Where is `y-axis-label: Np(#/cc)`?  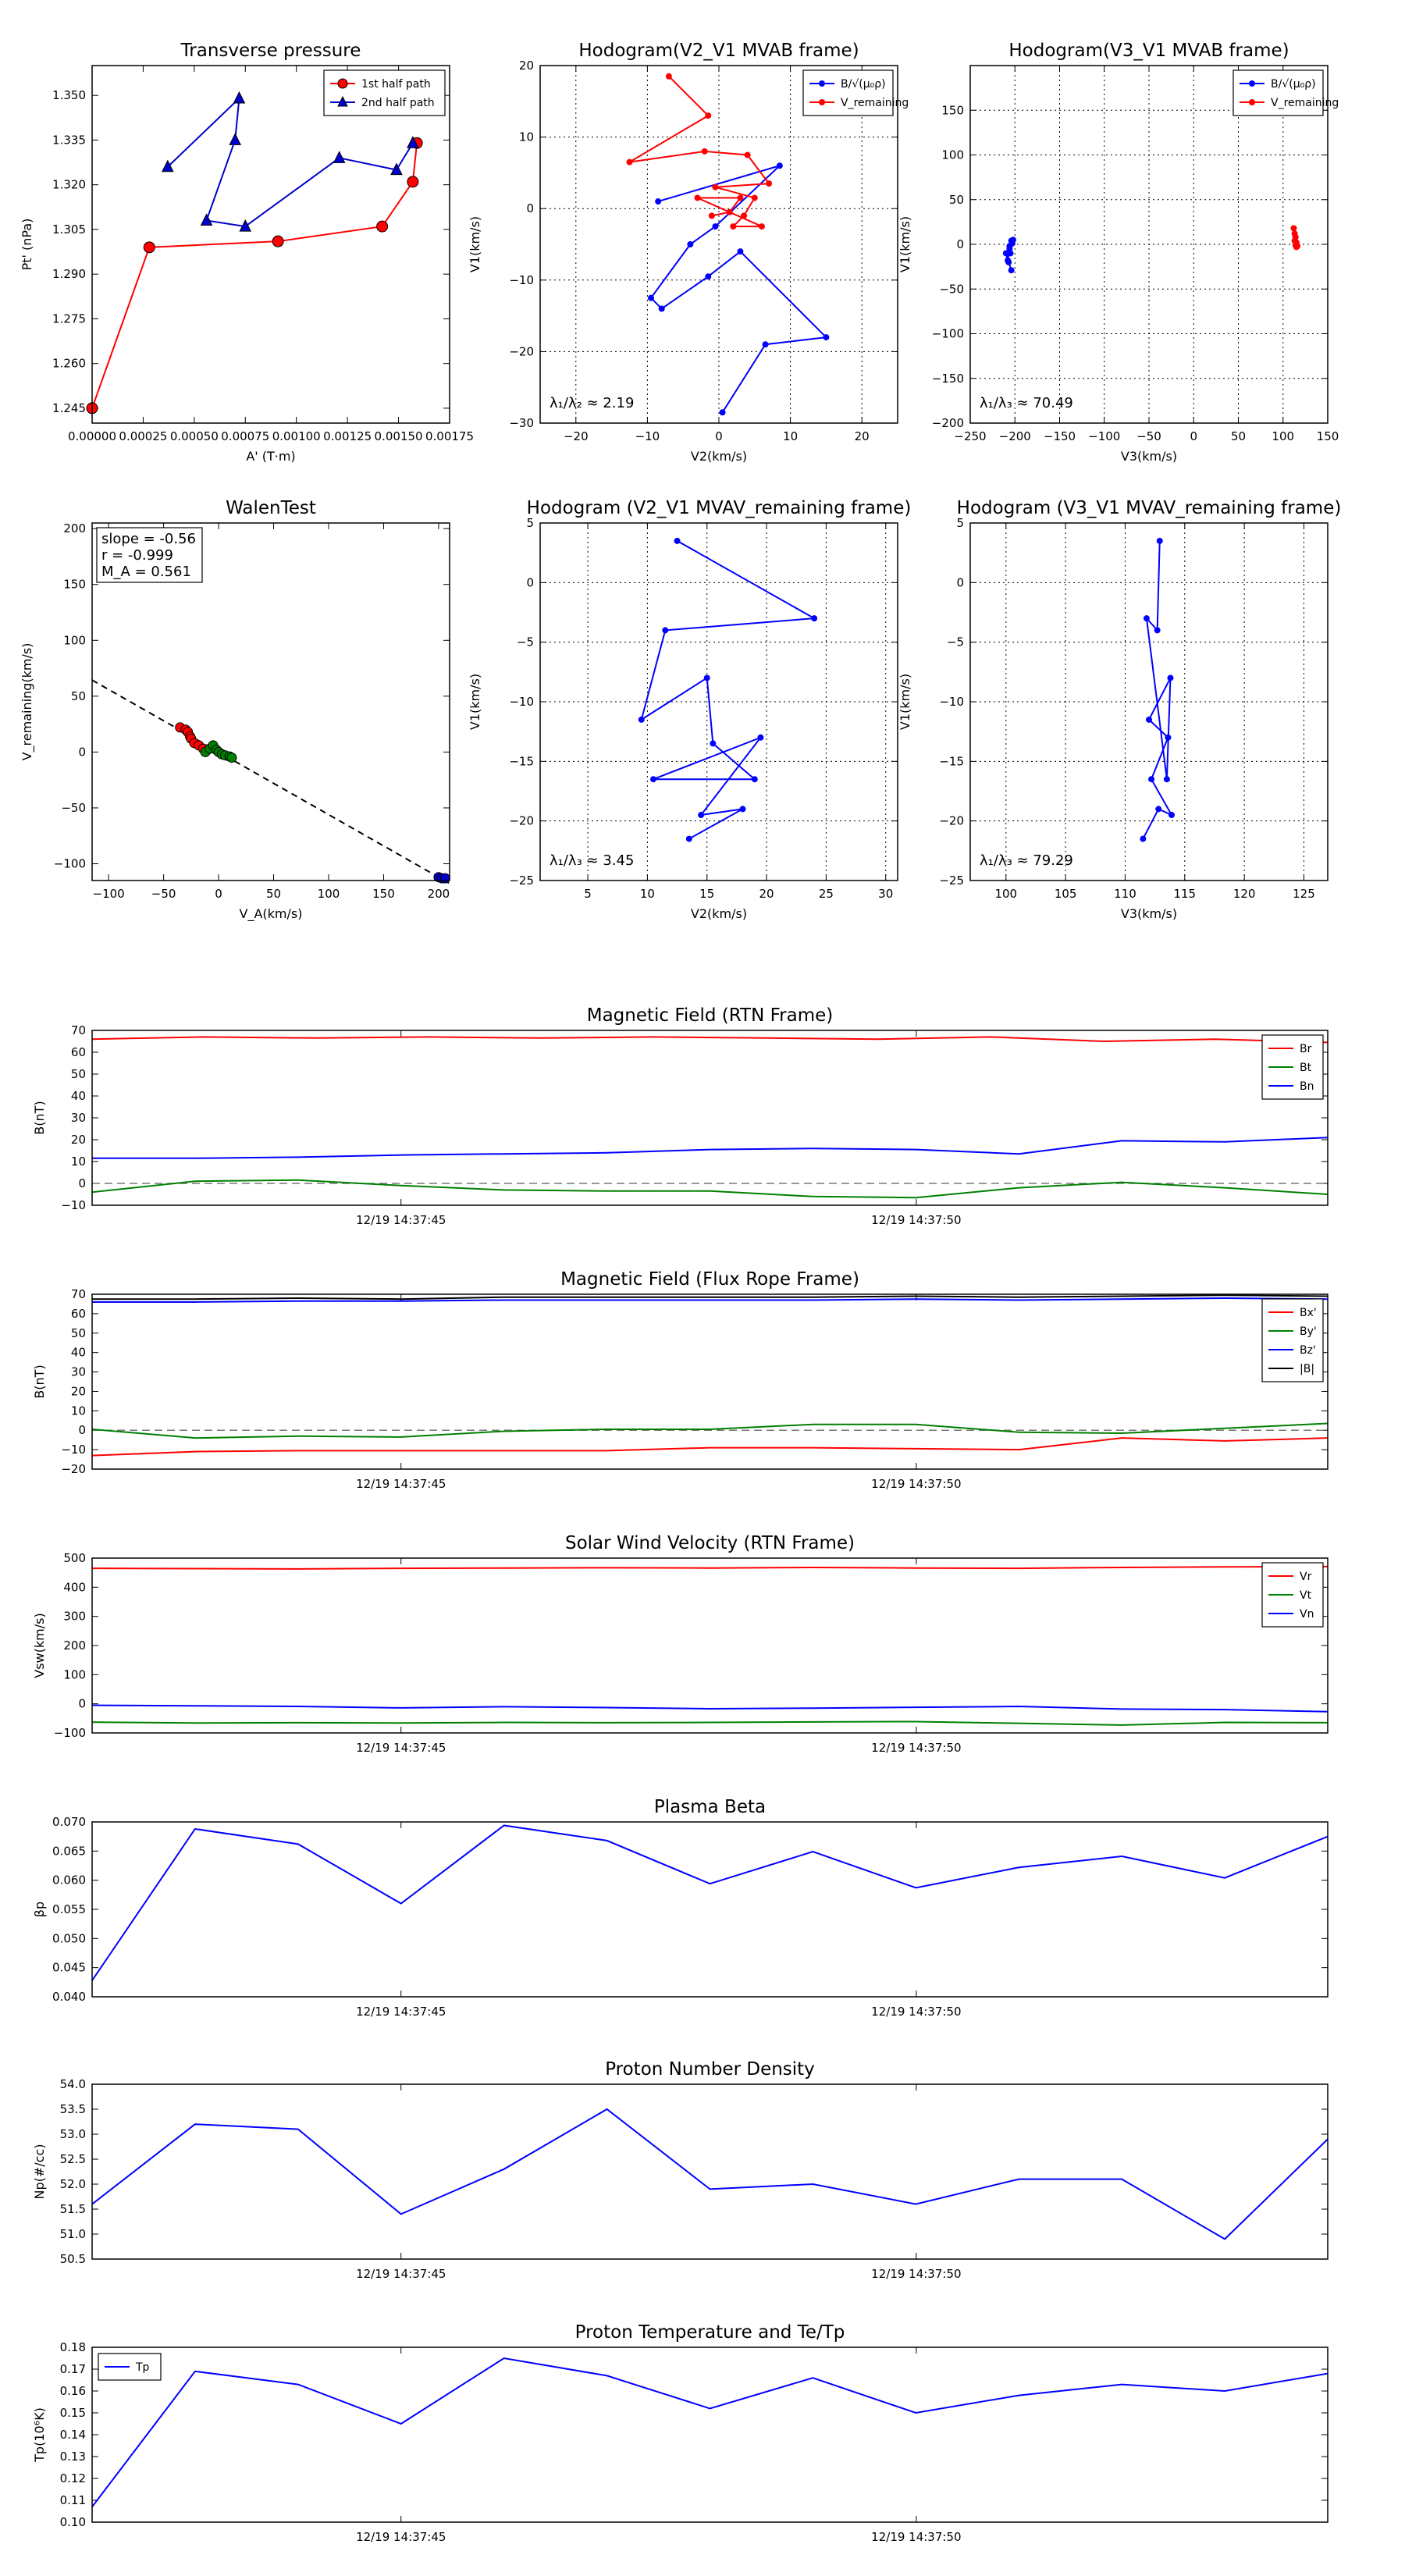
y-axis-label: Np(#/cc) is located at coordinates (40, 2172).